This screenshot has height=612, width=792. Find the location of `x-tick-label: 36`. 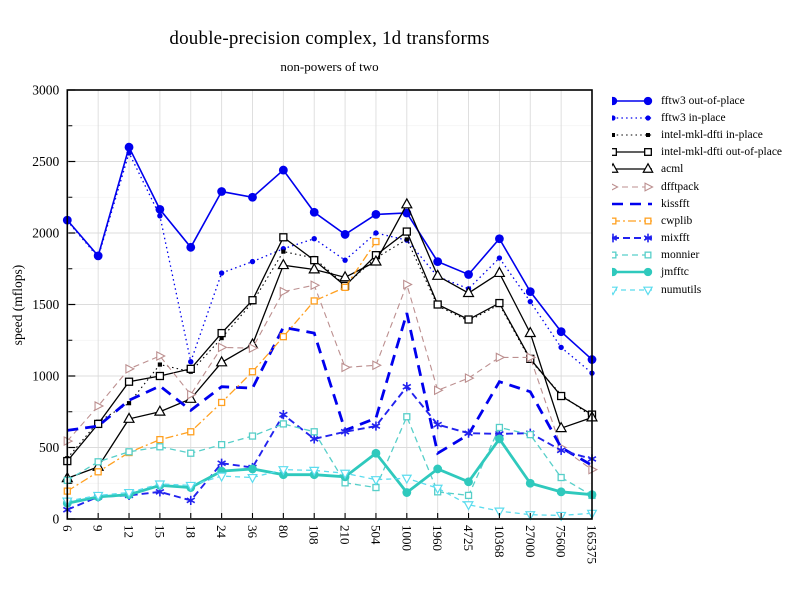

x-tick-label: 36 is located at coordinates (252, 532).